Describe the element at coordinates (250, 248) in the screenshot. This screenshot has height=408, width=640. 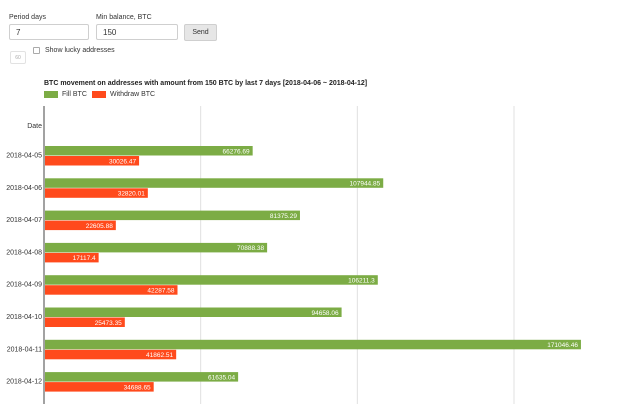
I see `data-label: 70888.38` at that location.